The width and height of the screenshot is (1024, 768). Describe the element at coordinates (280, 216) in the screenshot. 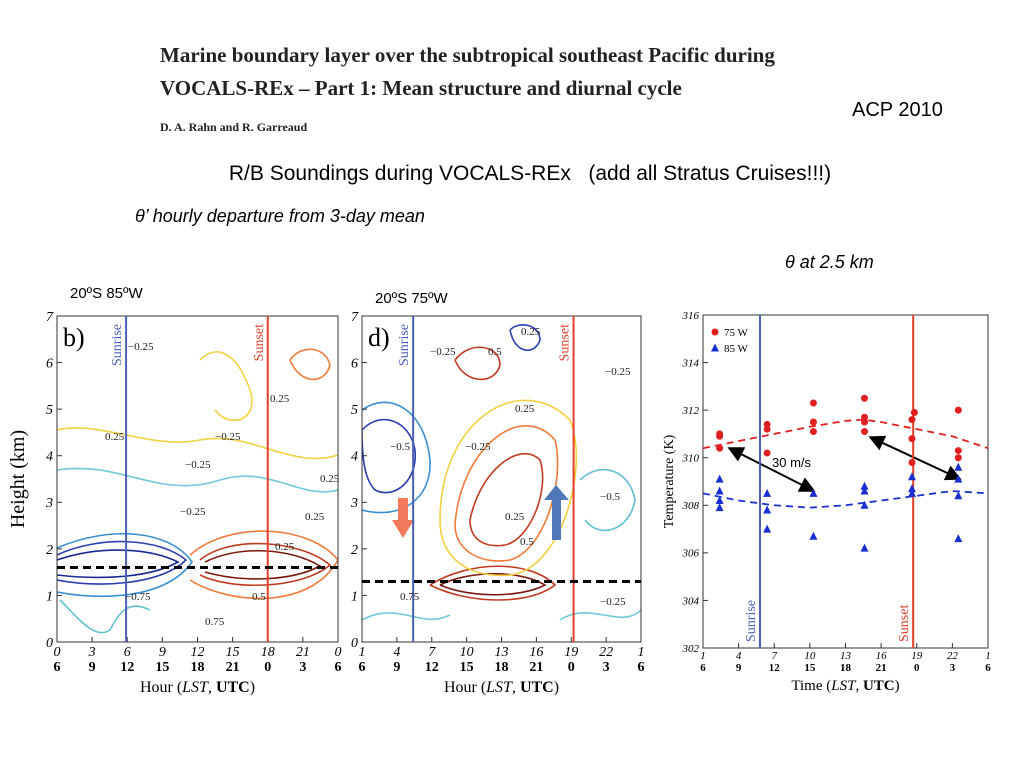

I see `subtitle: θ’ hourly departure from 3-day mean` at that location.